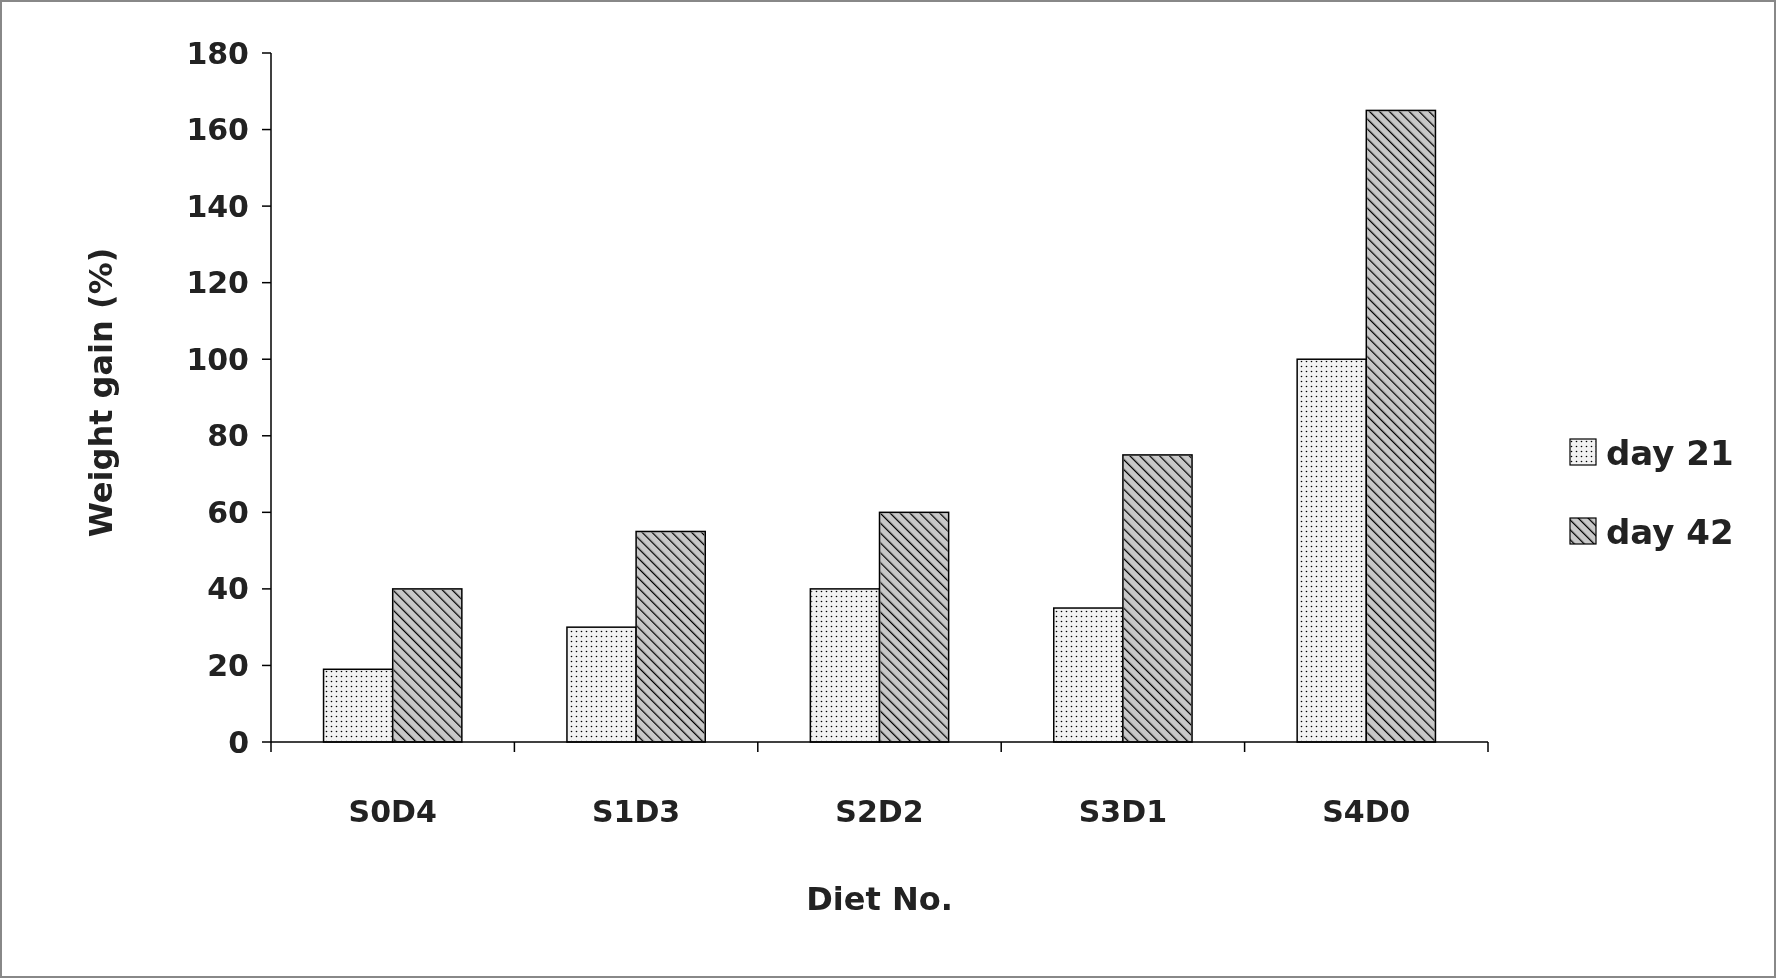  What do you see at coordinates (217, 53) in the screenshot?
I see `y-tick-label: 180` at bounding box center [217, 53].